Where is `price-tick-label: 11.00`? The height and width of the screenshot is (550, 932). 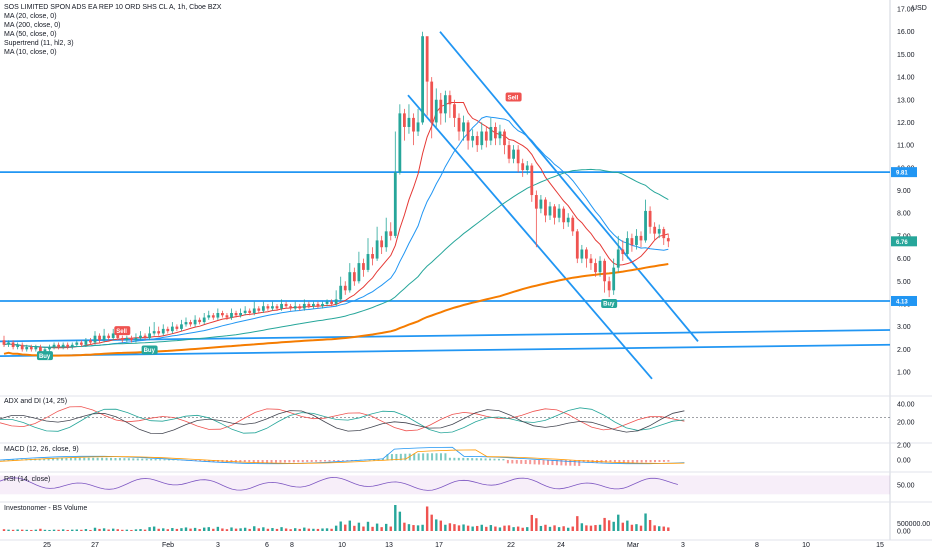
price-tick-label: 11.00 is located at coordinates (905, 146).